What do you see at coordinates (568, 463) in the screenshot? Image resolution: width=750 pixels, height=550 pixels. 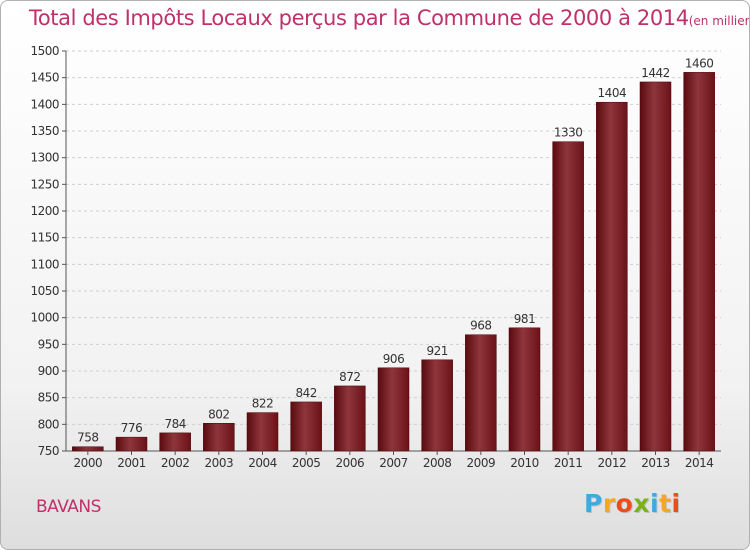 I see `x-tick-label: 2011` at bounding box center [568, 463].